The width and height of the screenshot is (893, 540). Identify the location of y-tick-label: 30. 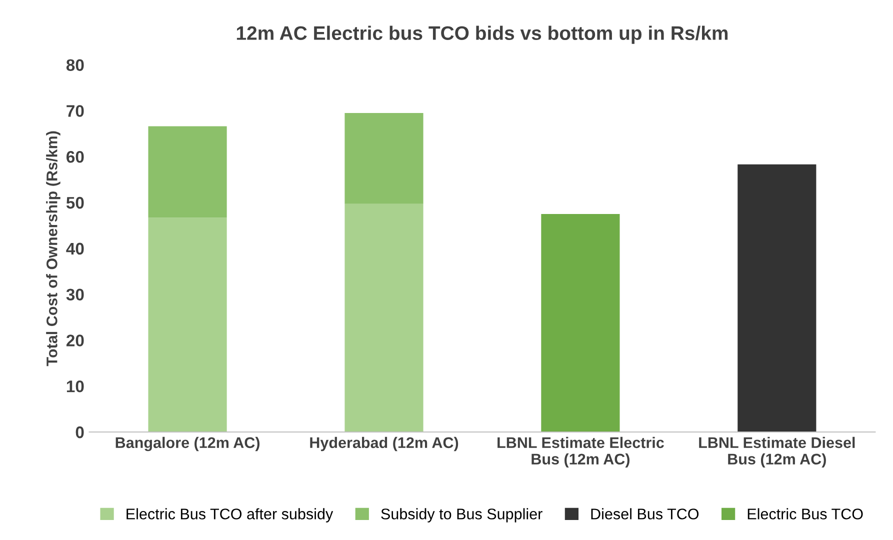
(75, 294).